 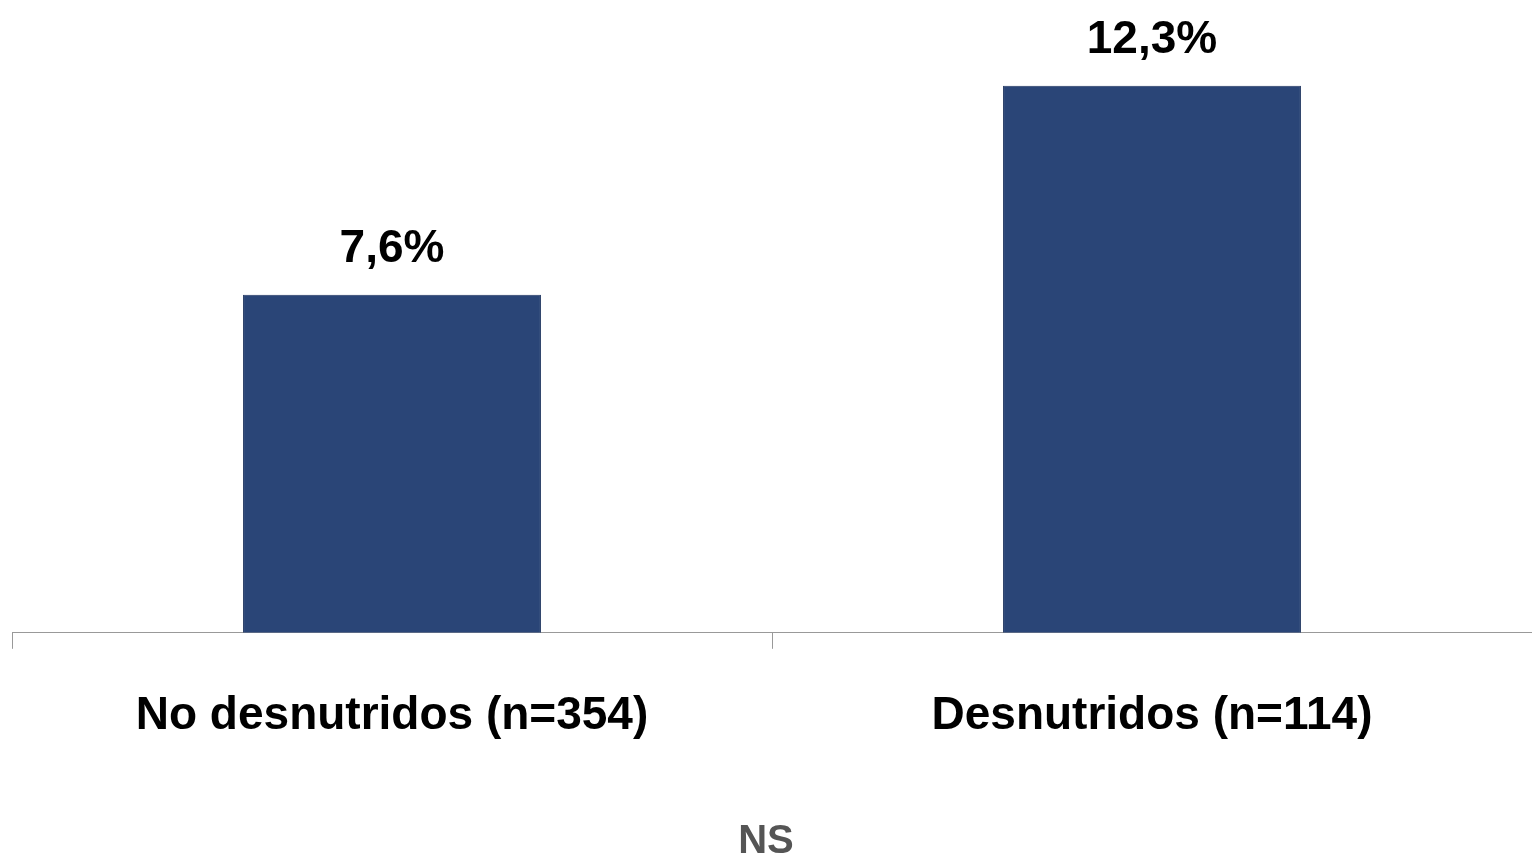 I want to click on data-label: 12,3%, so click(x=1152, y=37).